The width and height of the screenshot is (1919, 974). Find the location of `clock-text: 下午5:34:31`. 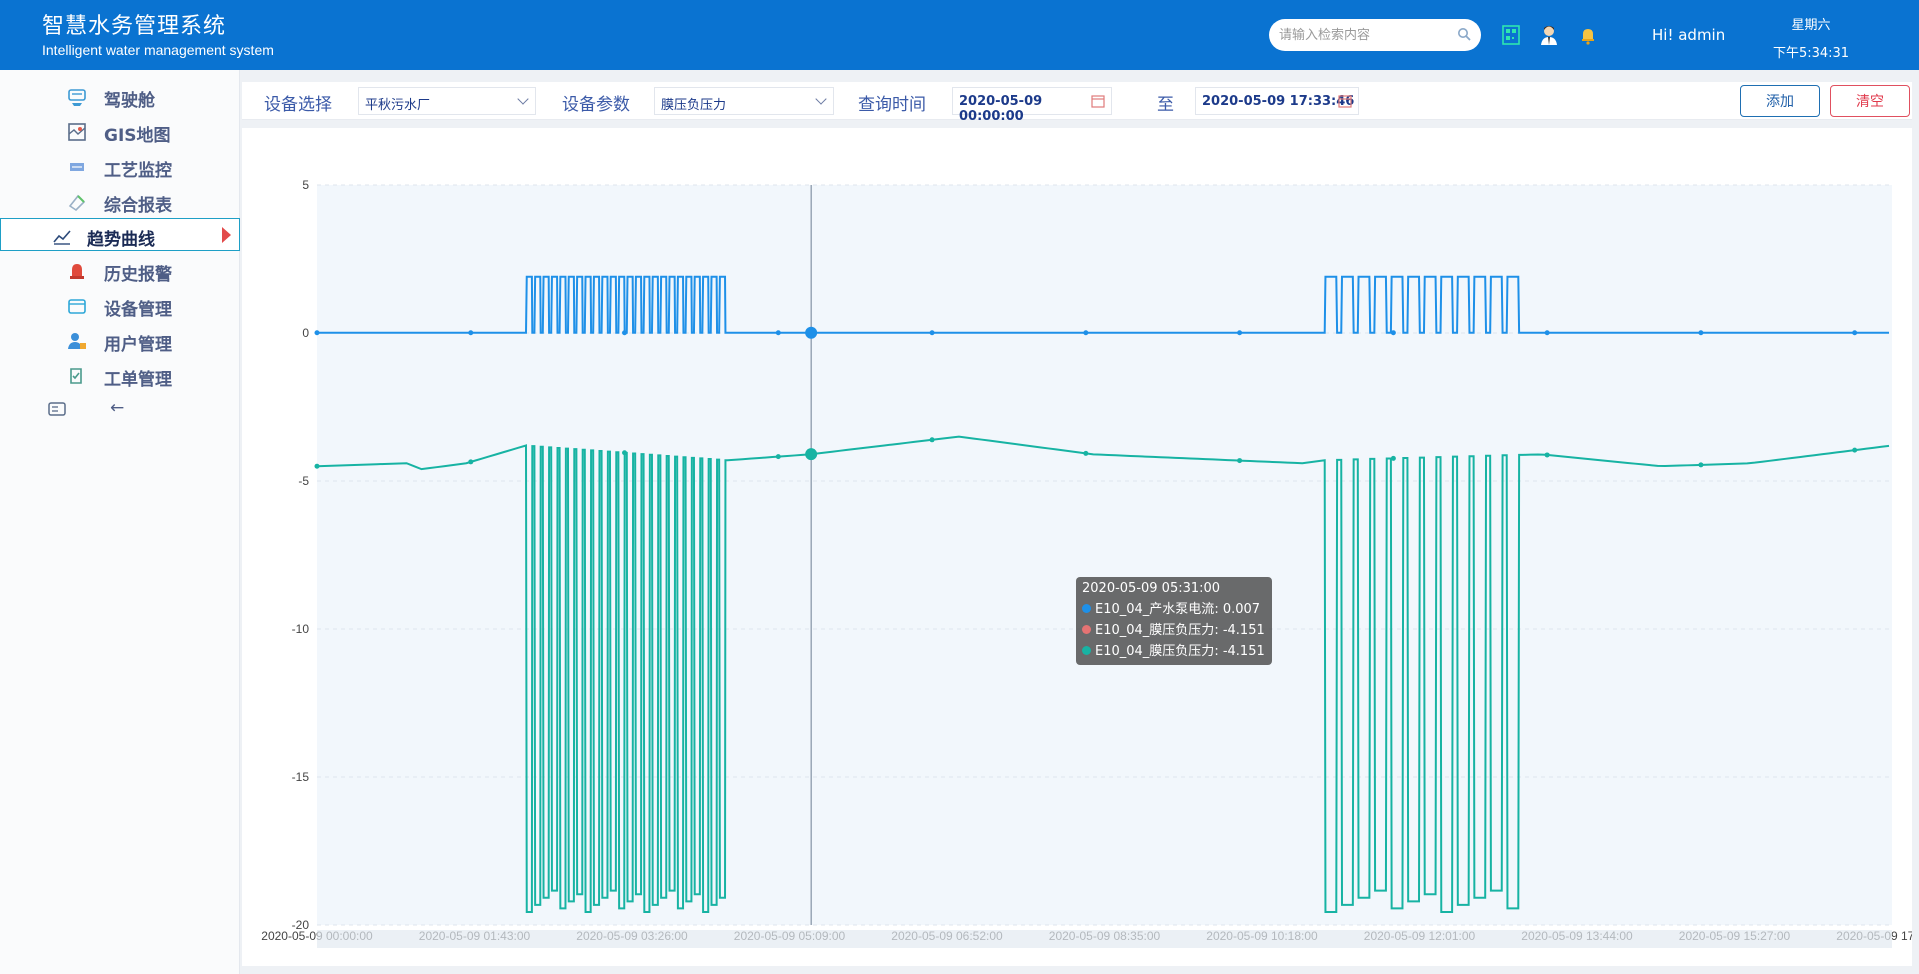

clock-text: 下午5:34:31 is located at coordinates (1811, 53).